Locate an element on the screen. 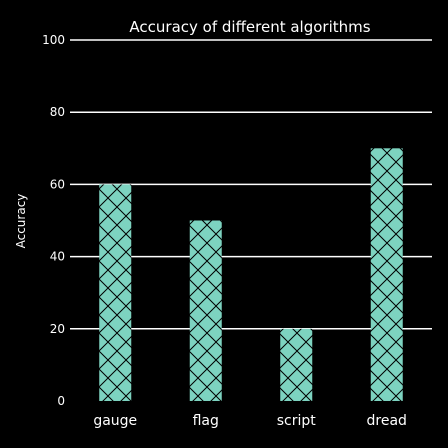  y-tick-label: 80 is located at coordinates (57, 112).